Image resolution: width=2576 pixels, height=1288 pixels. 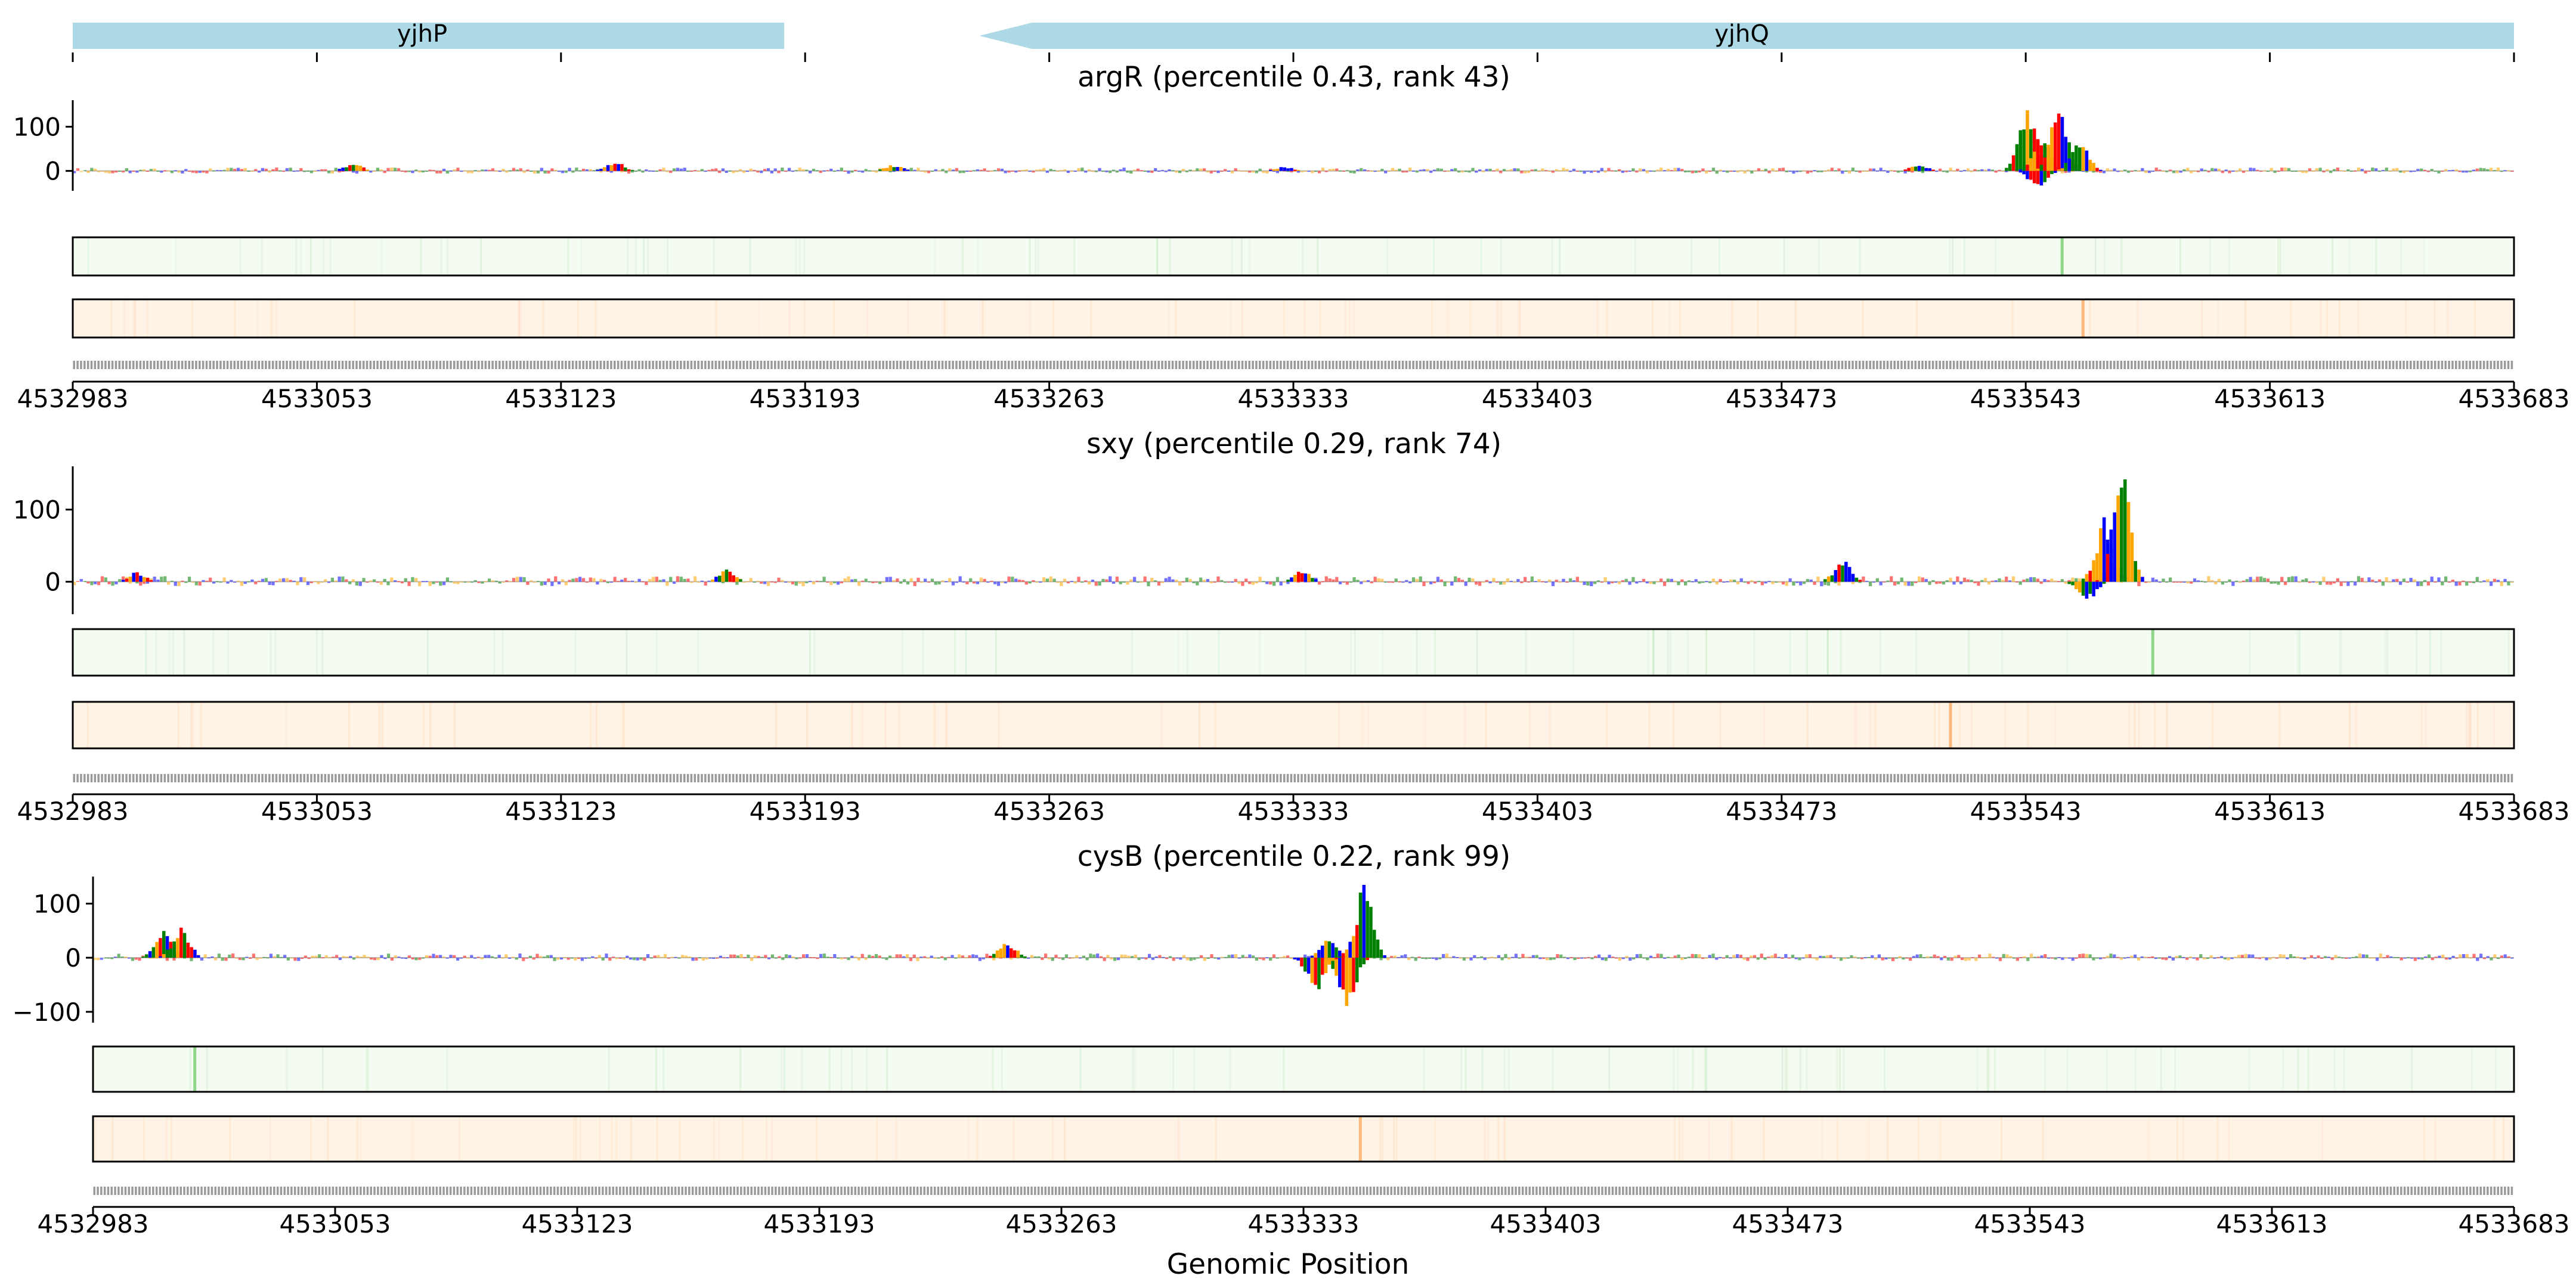 I want to click on logo-letter-A, so click(x=1357, y=971).